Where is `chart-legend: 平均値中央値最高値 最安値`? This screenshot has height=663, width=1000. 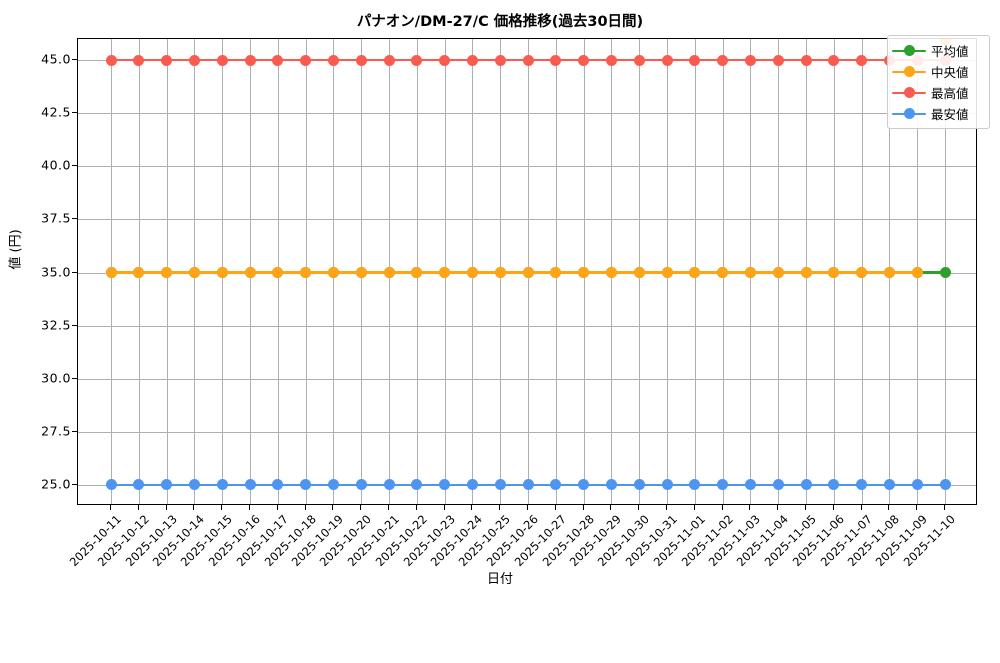 chart-legend: 平均値中央値最高値 最安値 is located at coordinates (938, 82).